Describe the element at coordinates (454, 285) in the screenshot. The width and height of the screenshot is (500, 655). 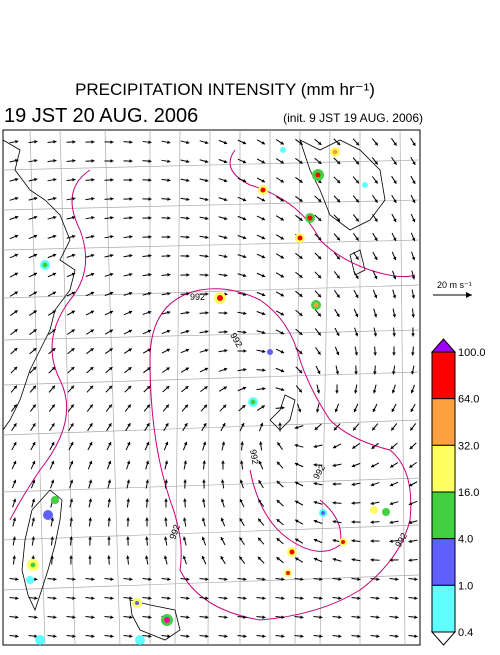
I see `vector-scale-label: 20 m s⁻¹` at that location.